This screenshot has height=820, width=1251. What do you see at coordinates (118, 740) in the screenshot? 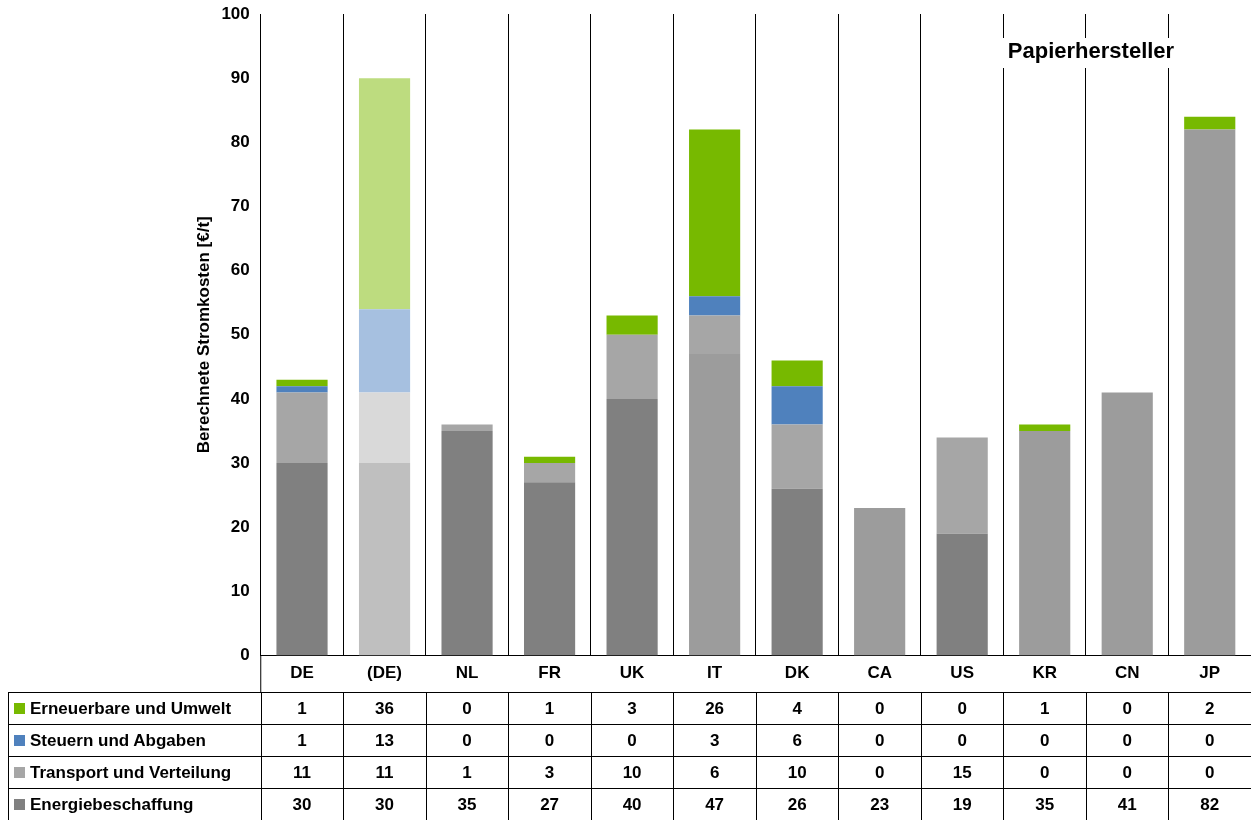
I see `legend-label: Steuern und Abgaben` at bounding box center [118, 740].